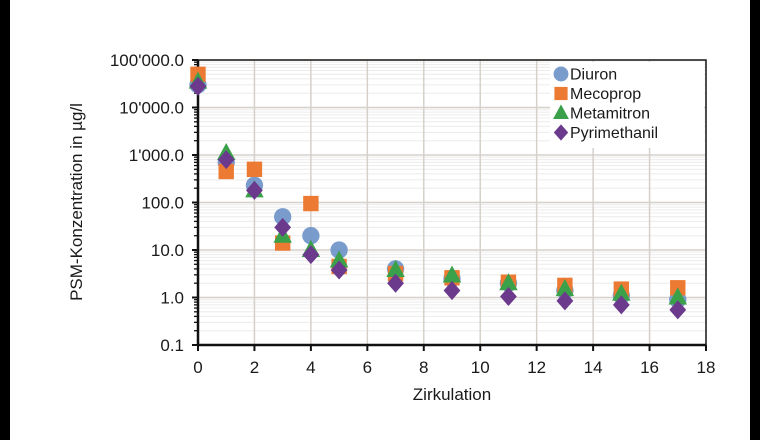  I want to click on circle-legend-icon, so click(561, 74).